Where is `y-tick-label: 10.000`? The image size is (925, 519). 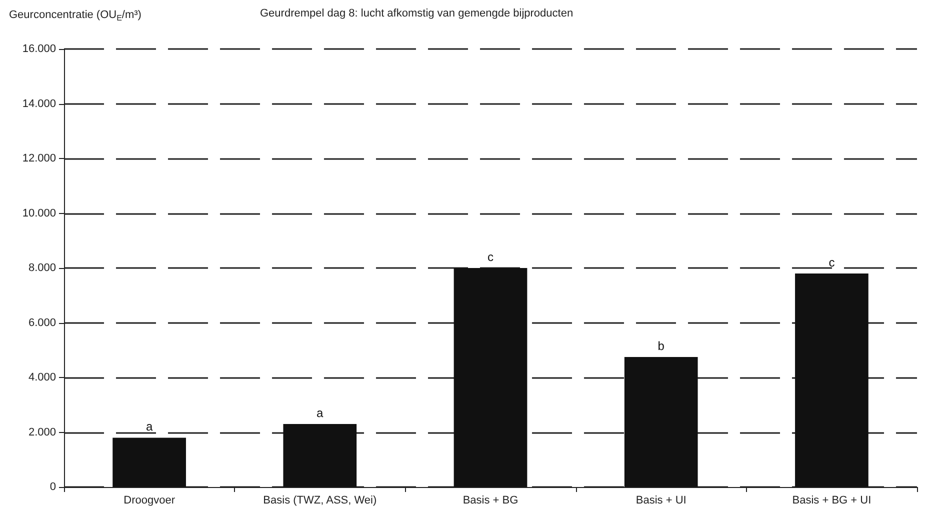 y-tick-label: 10.000 is located at coordinates (39, 213).